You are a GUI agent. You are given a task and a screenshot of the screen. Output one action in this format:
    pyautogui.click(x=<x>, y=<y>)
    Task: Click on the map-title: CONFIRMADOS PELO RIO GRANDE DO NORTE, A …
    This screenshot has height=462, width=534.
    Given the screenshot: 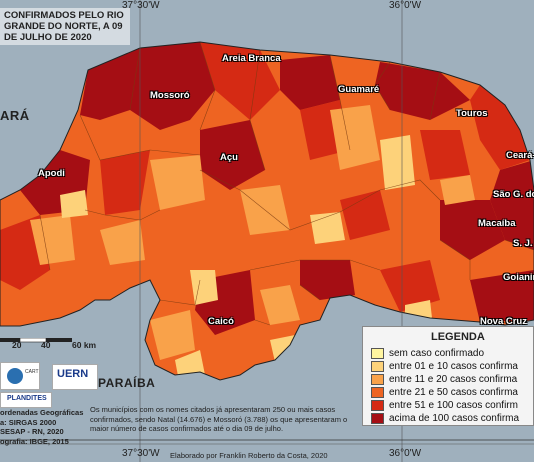 What is the action you would take?
    pyautogui.click(x=65, y=26)
    